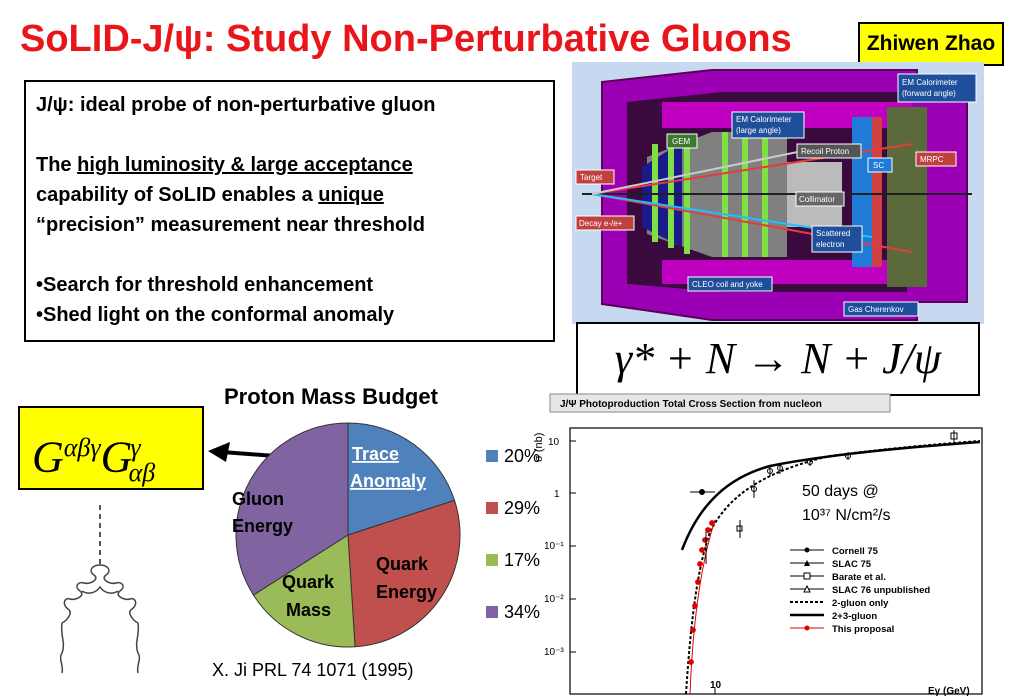  Describe the element at coordinates (375, 454) in the screenshot. I see `pie-label-trace: Trace` at that location.